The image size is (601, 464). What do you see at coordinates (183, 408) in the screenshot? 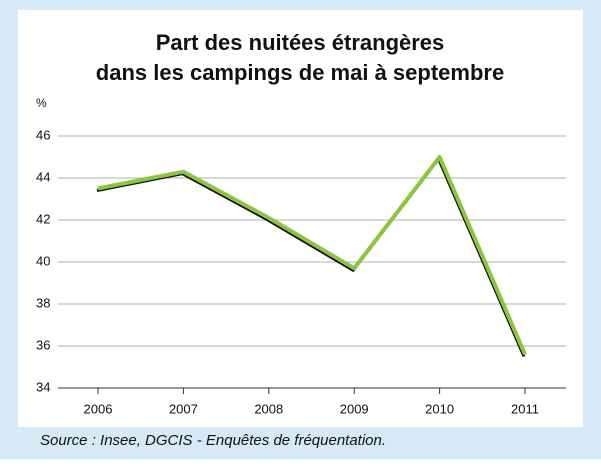
I see `x-tick-label: 2007` at bounding box center [183, 408].